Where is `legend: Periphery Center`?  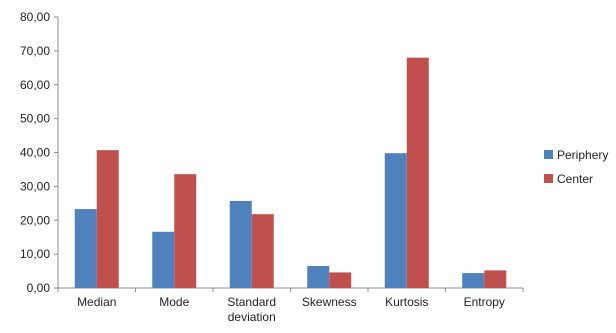
legend: Periphery Center is located at coordinates (576, 167).